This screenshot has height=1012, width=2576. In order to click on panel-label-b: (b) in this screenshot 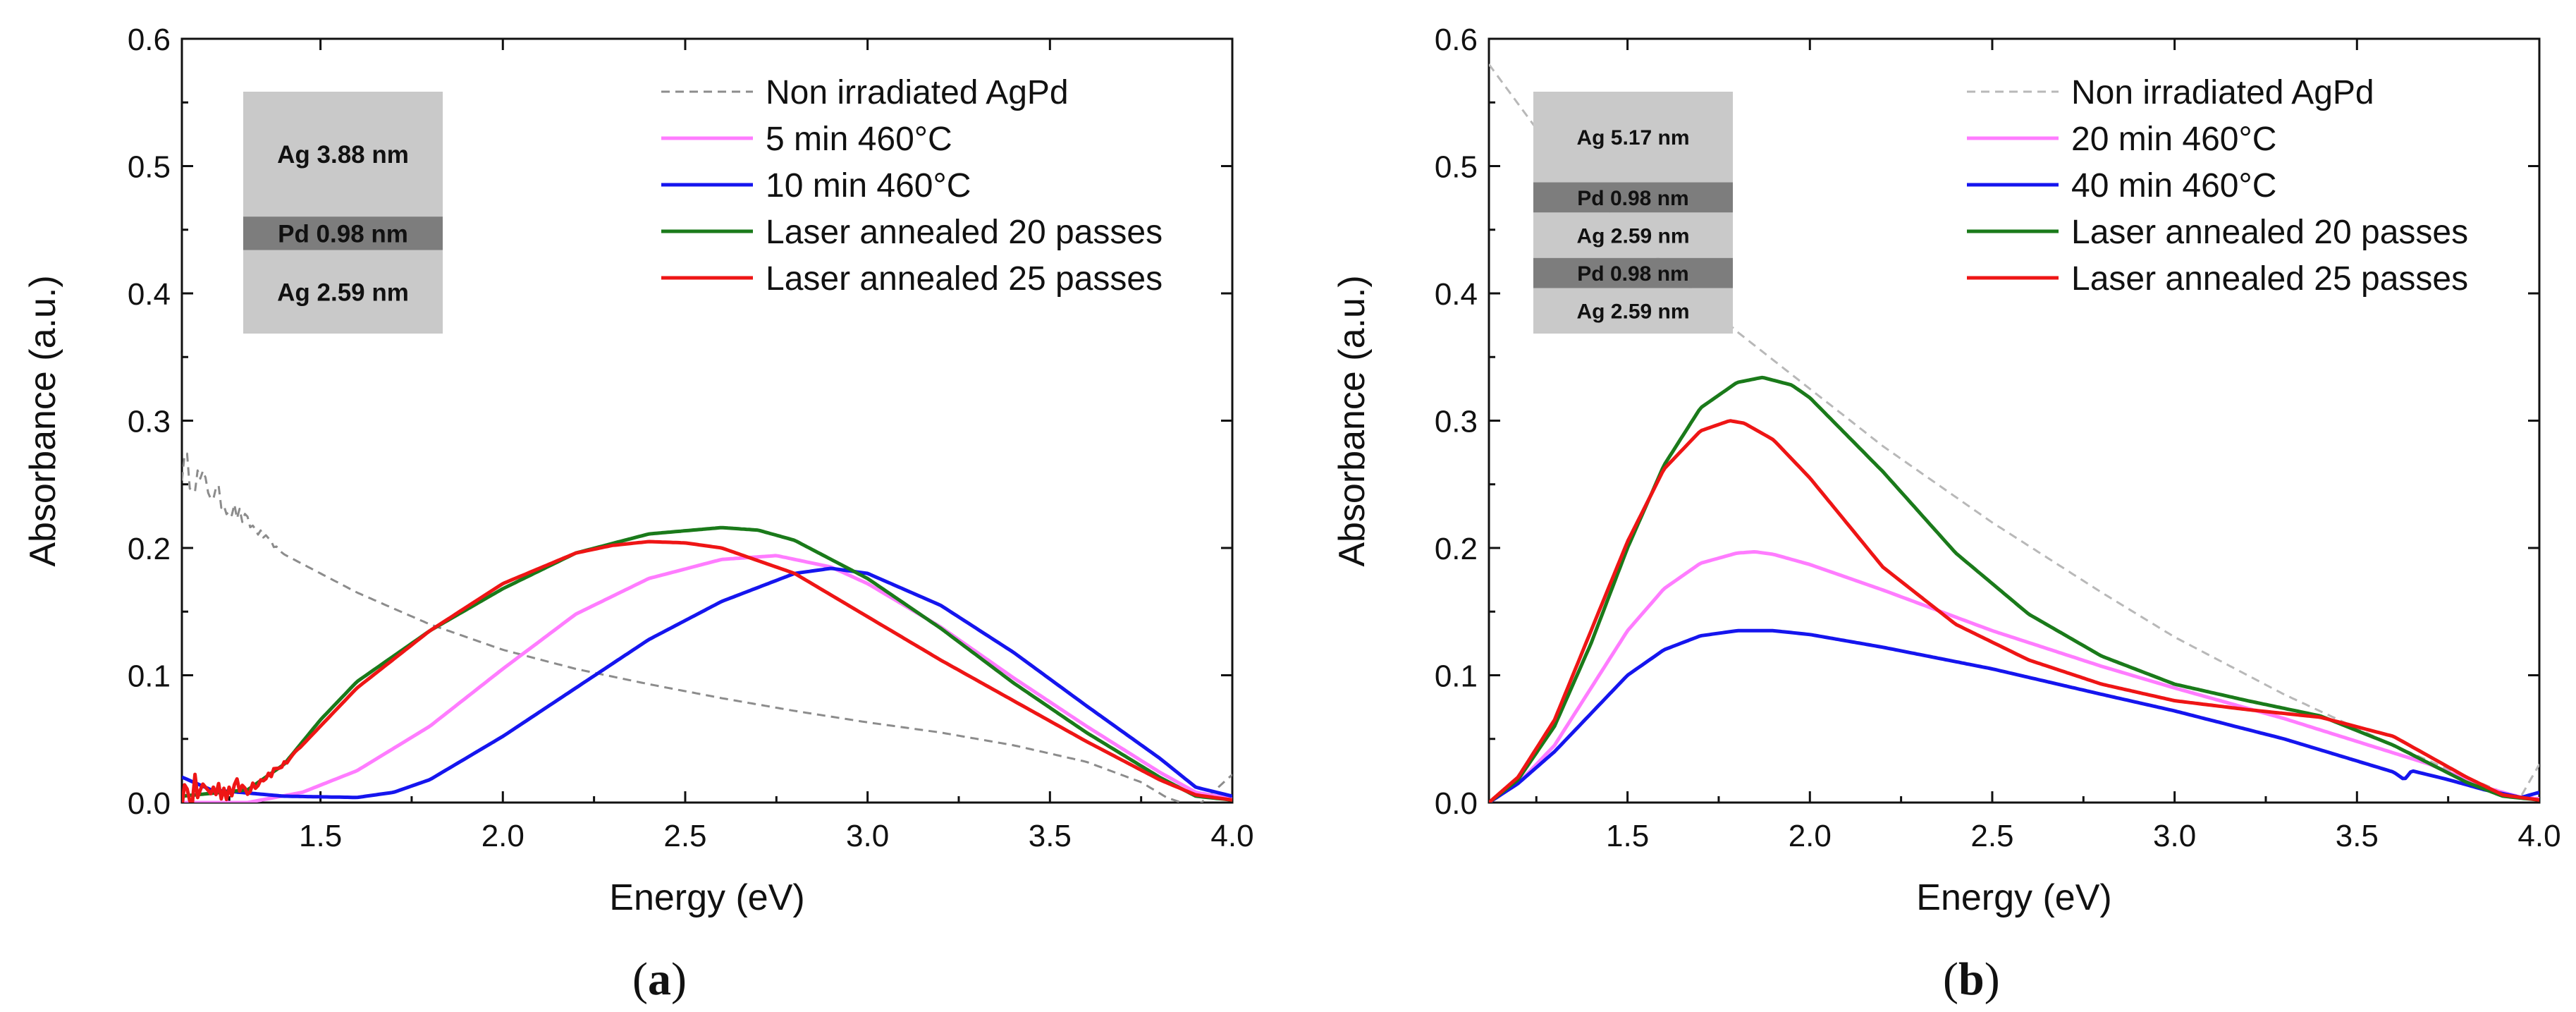, I will do `click(1971, 979)`.